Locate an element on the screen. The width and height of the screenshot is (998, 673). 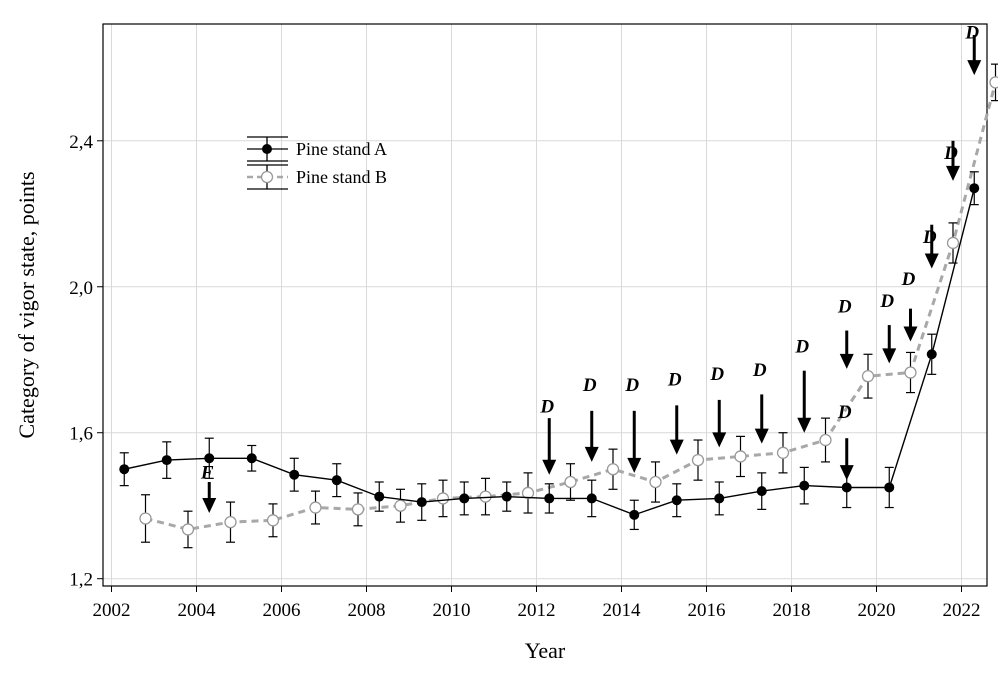
legend-entry-pine-stand-b: Pine stand B is located at coordinates (317, 177).